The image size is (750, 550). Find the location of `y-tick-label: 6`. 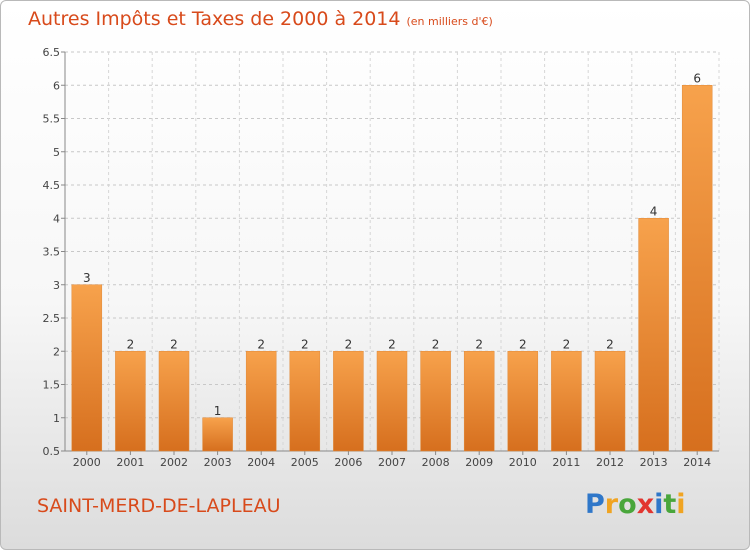

y-tick-label: 6 is located at coordinates (56, 85).